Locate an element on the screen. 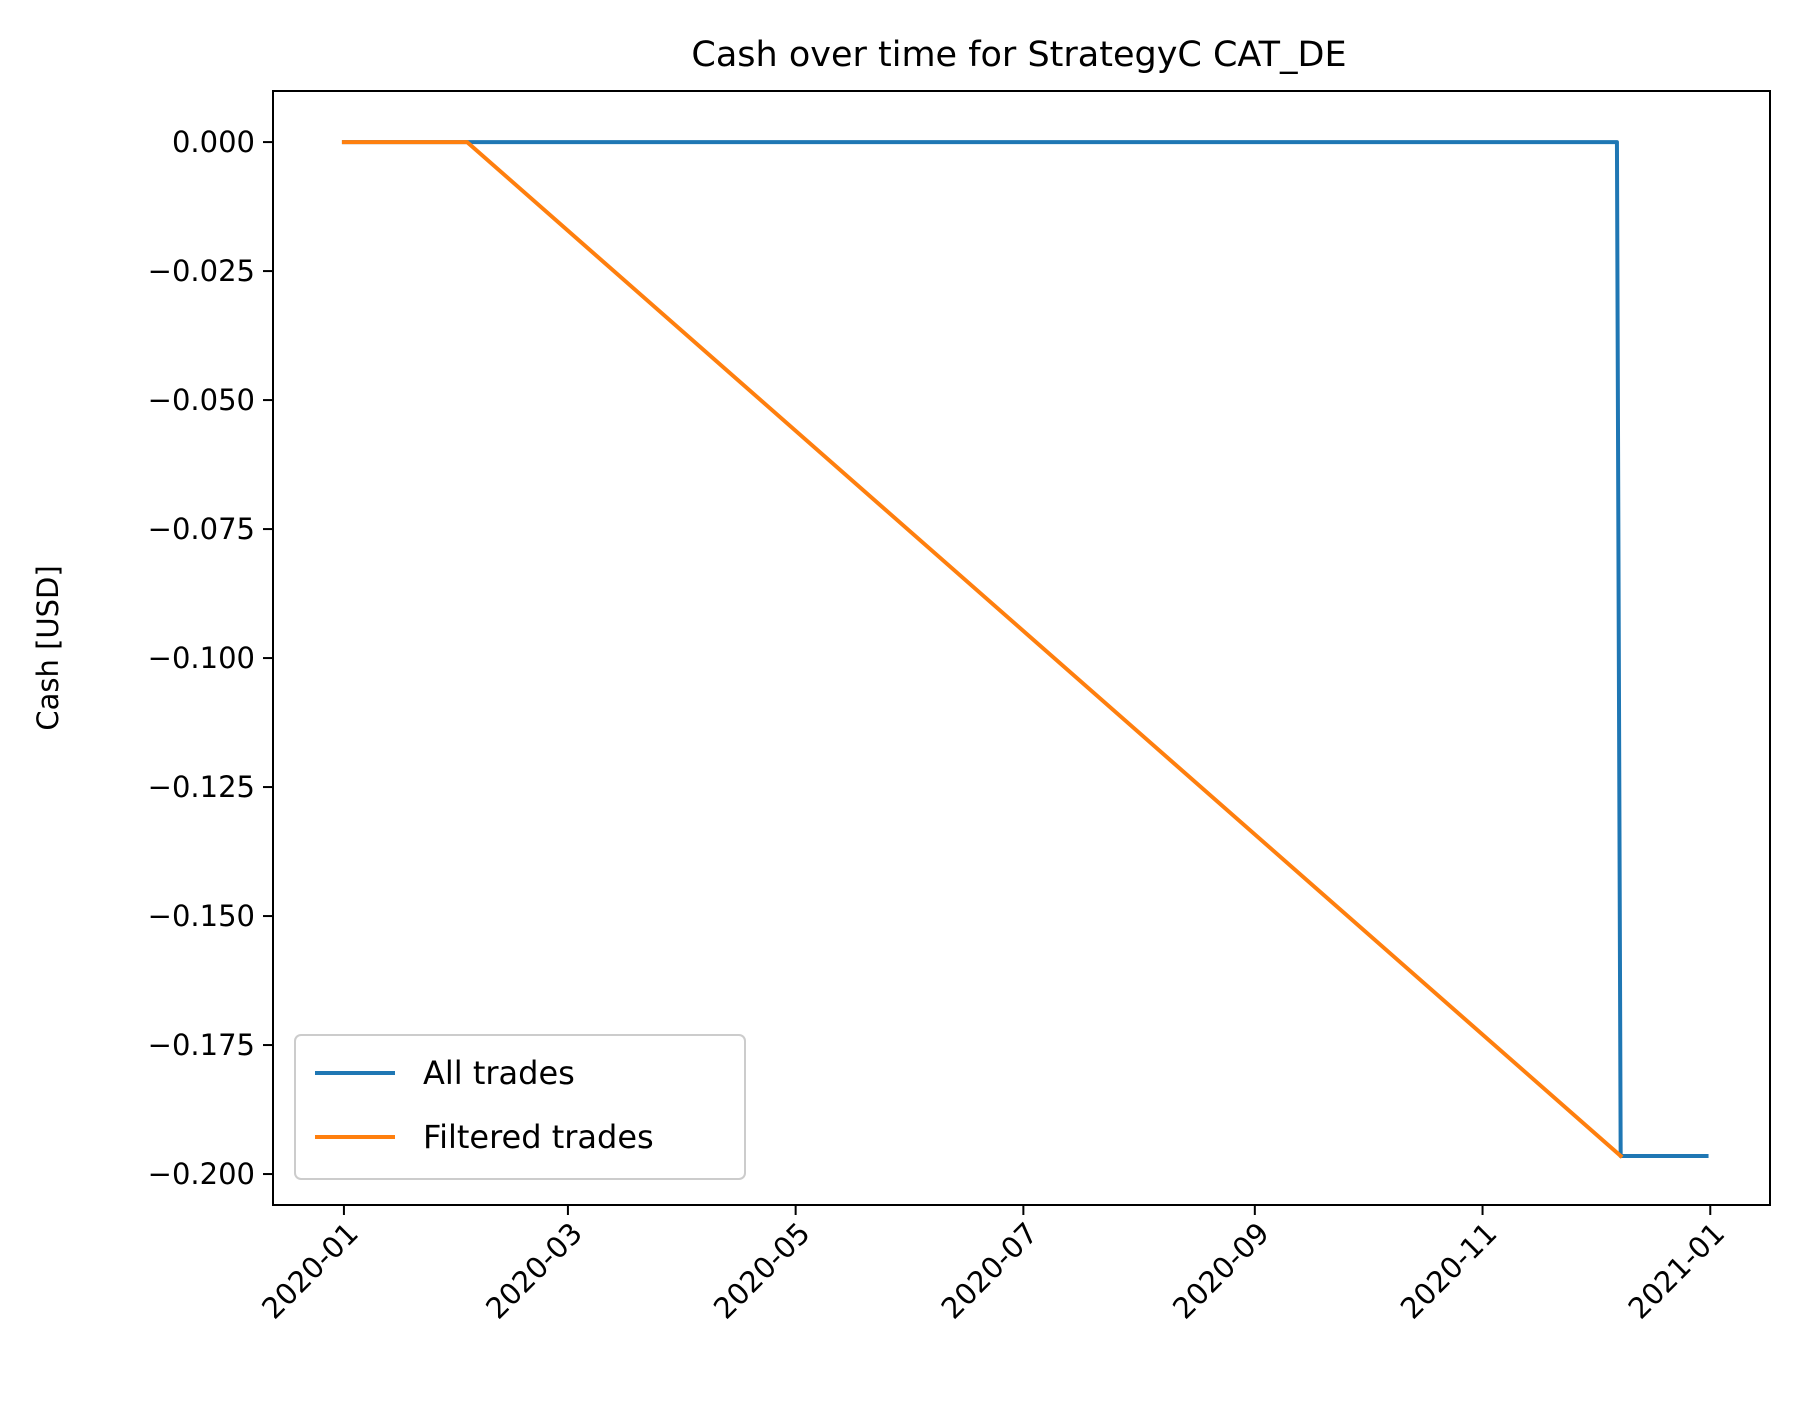  y-tick-label: −0.075 is located at coordinates (201, 529).